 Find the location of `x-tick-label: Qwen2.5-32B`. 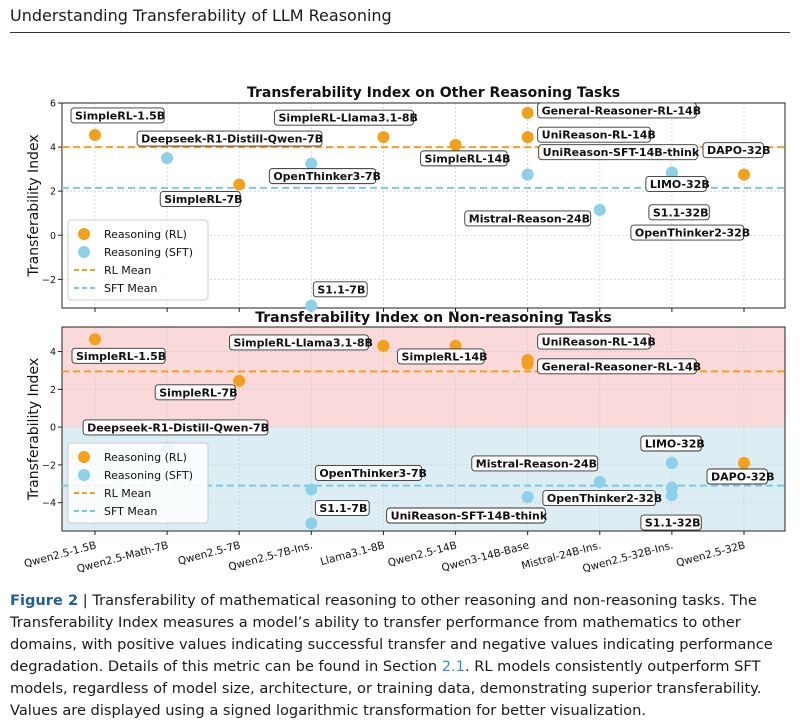

x-tick-label: Qwen2.5-32B is located at coordinates (711, 554).